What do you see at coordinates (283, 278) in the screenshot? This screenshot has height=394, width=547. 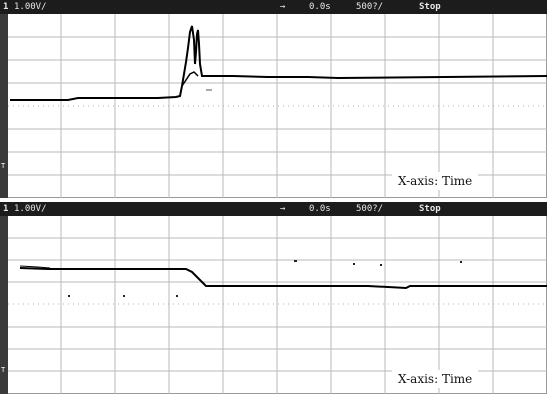 I see `waveform-trace` at bounding box center [283, 278].